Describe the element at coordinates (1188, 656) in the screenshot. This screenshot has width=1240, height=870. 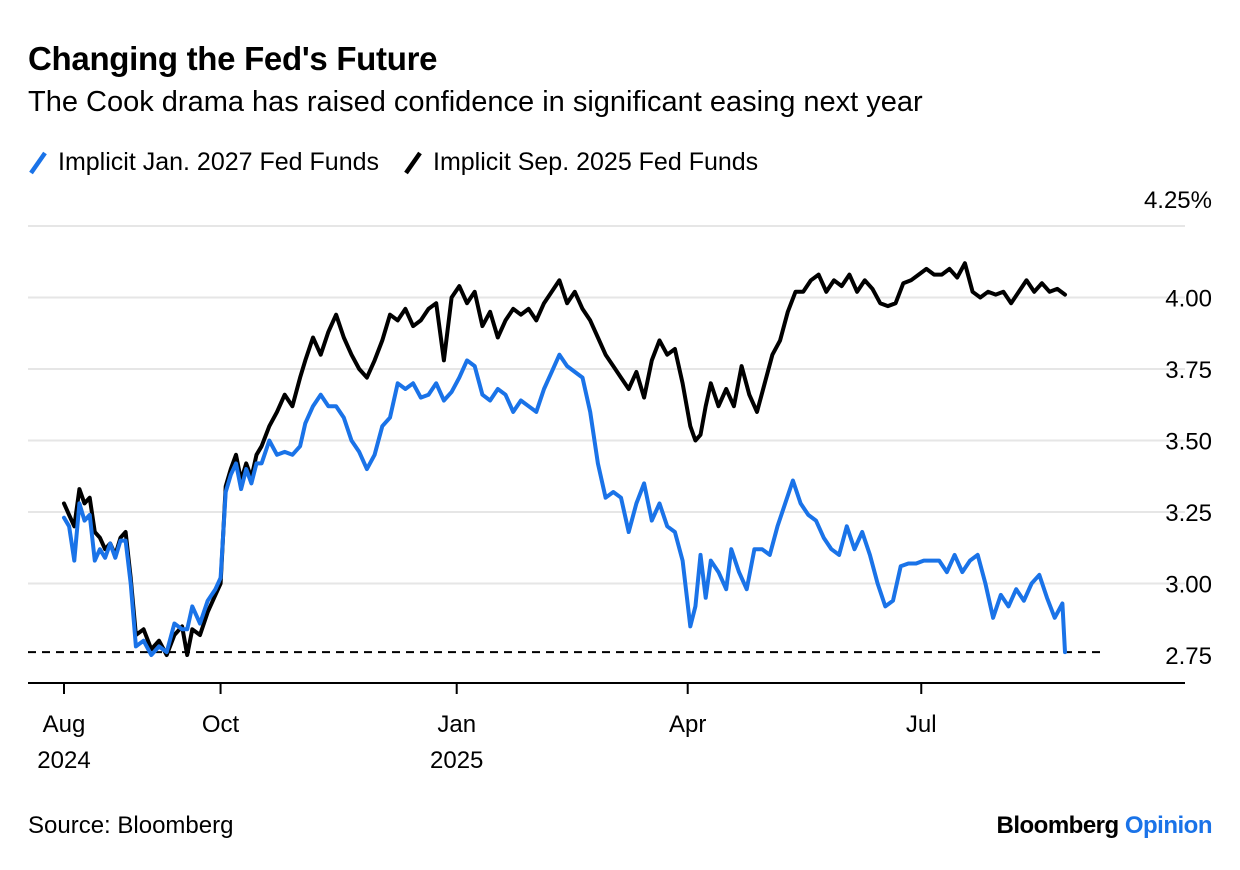
I see `y-tick-label: 2.75` at that location.